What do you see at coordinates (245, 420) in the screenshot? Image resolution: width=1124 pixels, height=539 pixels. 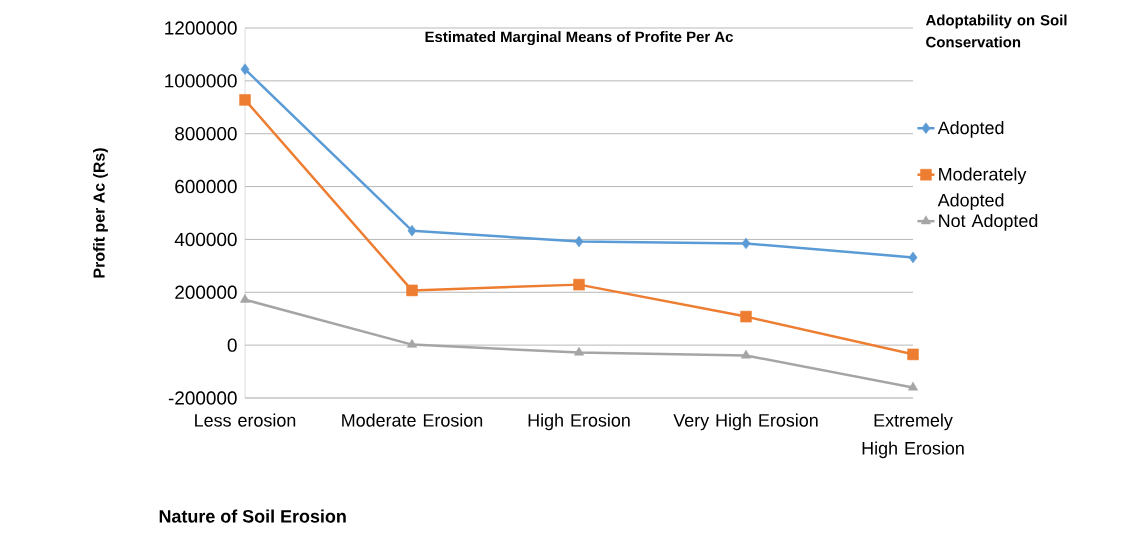 I see `x-tick-label: Less erosion` at bounding box center [245, 420].